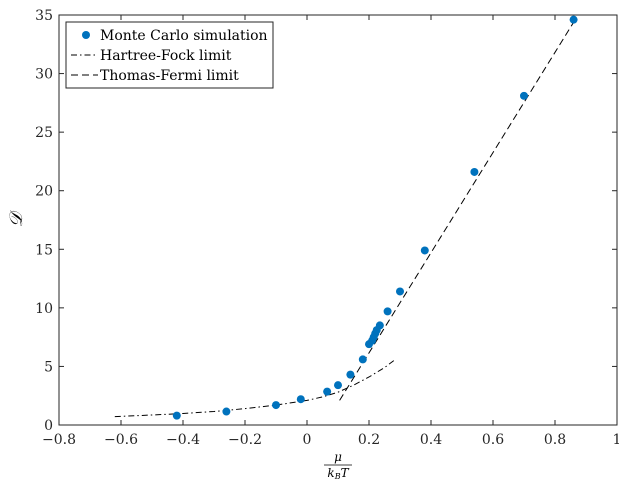  Describe the element at coordinates (48, 426) in the screenshot. I see `y-tick-label: 0` at that location.